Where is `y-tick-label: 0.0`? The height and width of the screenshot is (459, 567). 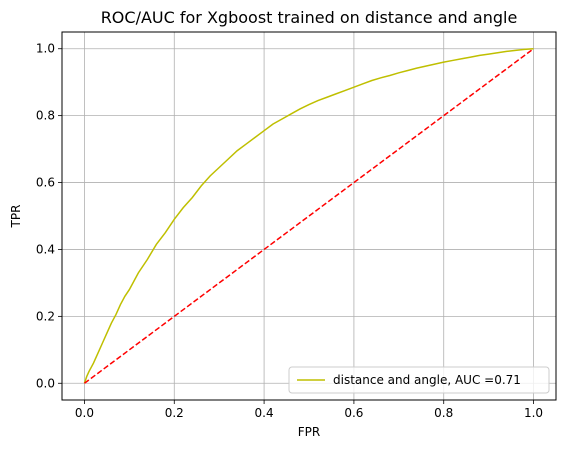 y-tick-label: 0.0 is located at coordinates (45, 383).